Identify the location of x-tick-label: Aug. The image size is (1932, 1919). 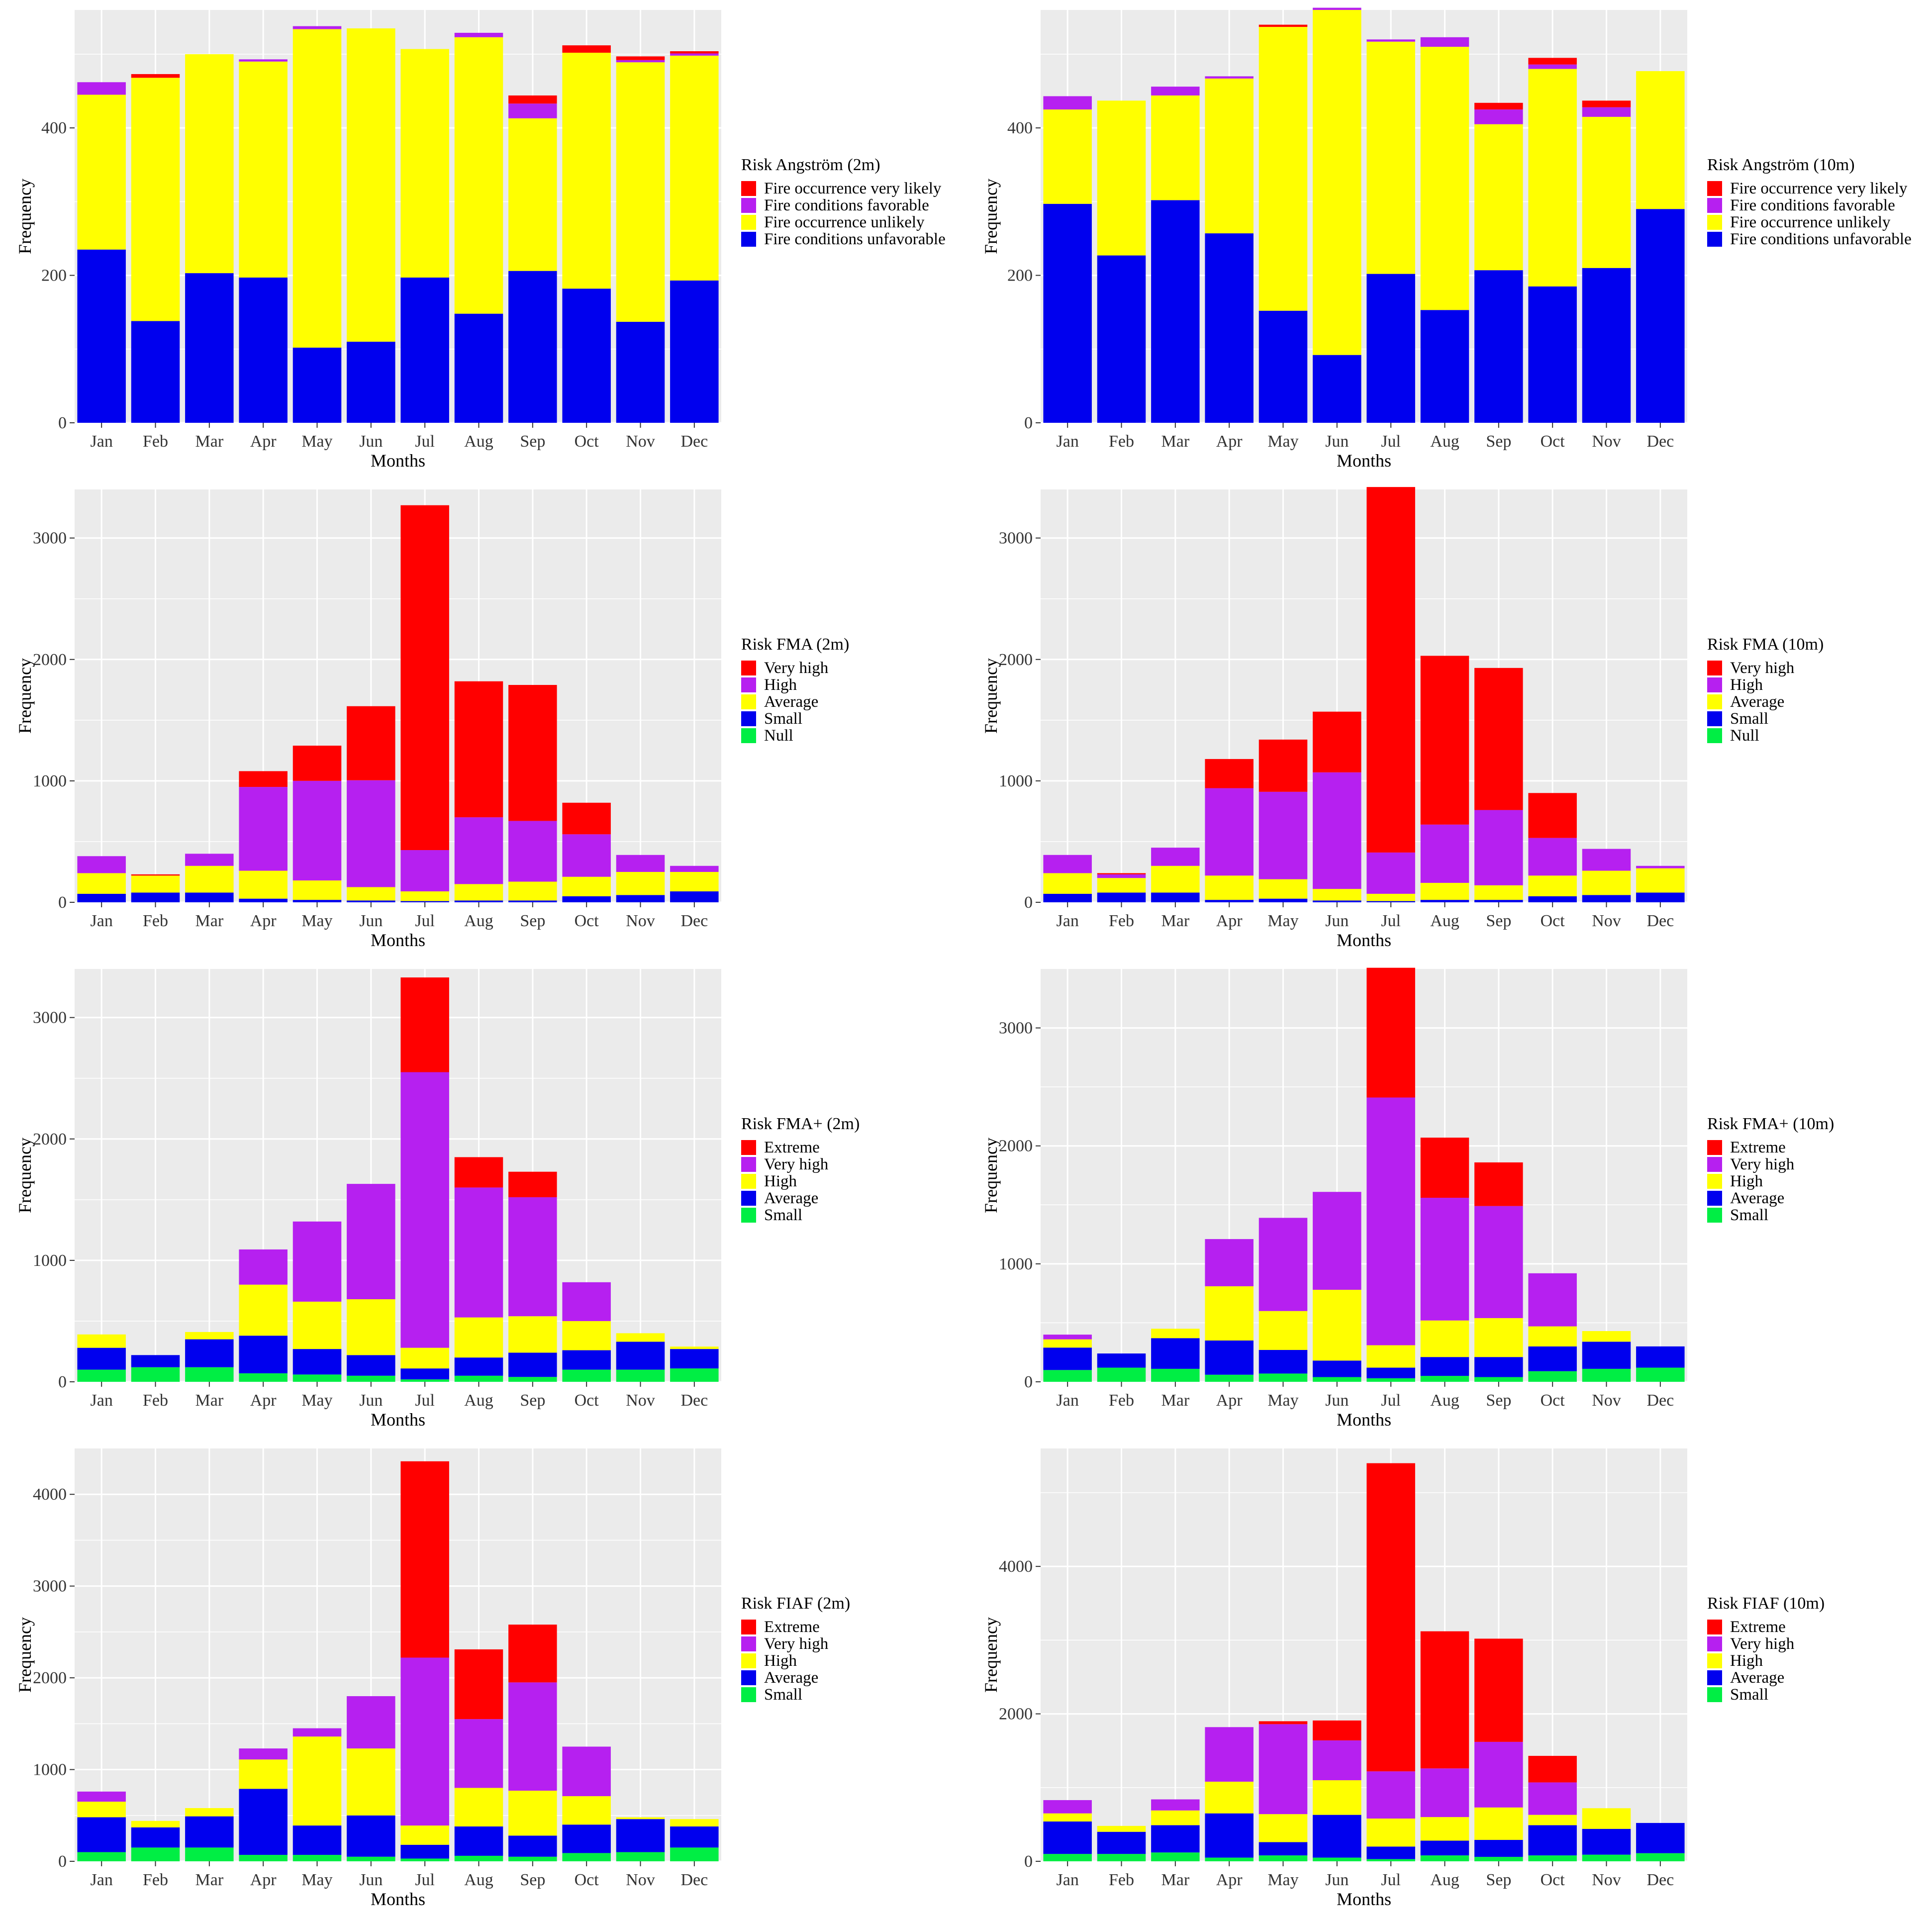
(1444, 921).